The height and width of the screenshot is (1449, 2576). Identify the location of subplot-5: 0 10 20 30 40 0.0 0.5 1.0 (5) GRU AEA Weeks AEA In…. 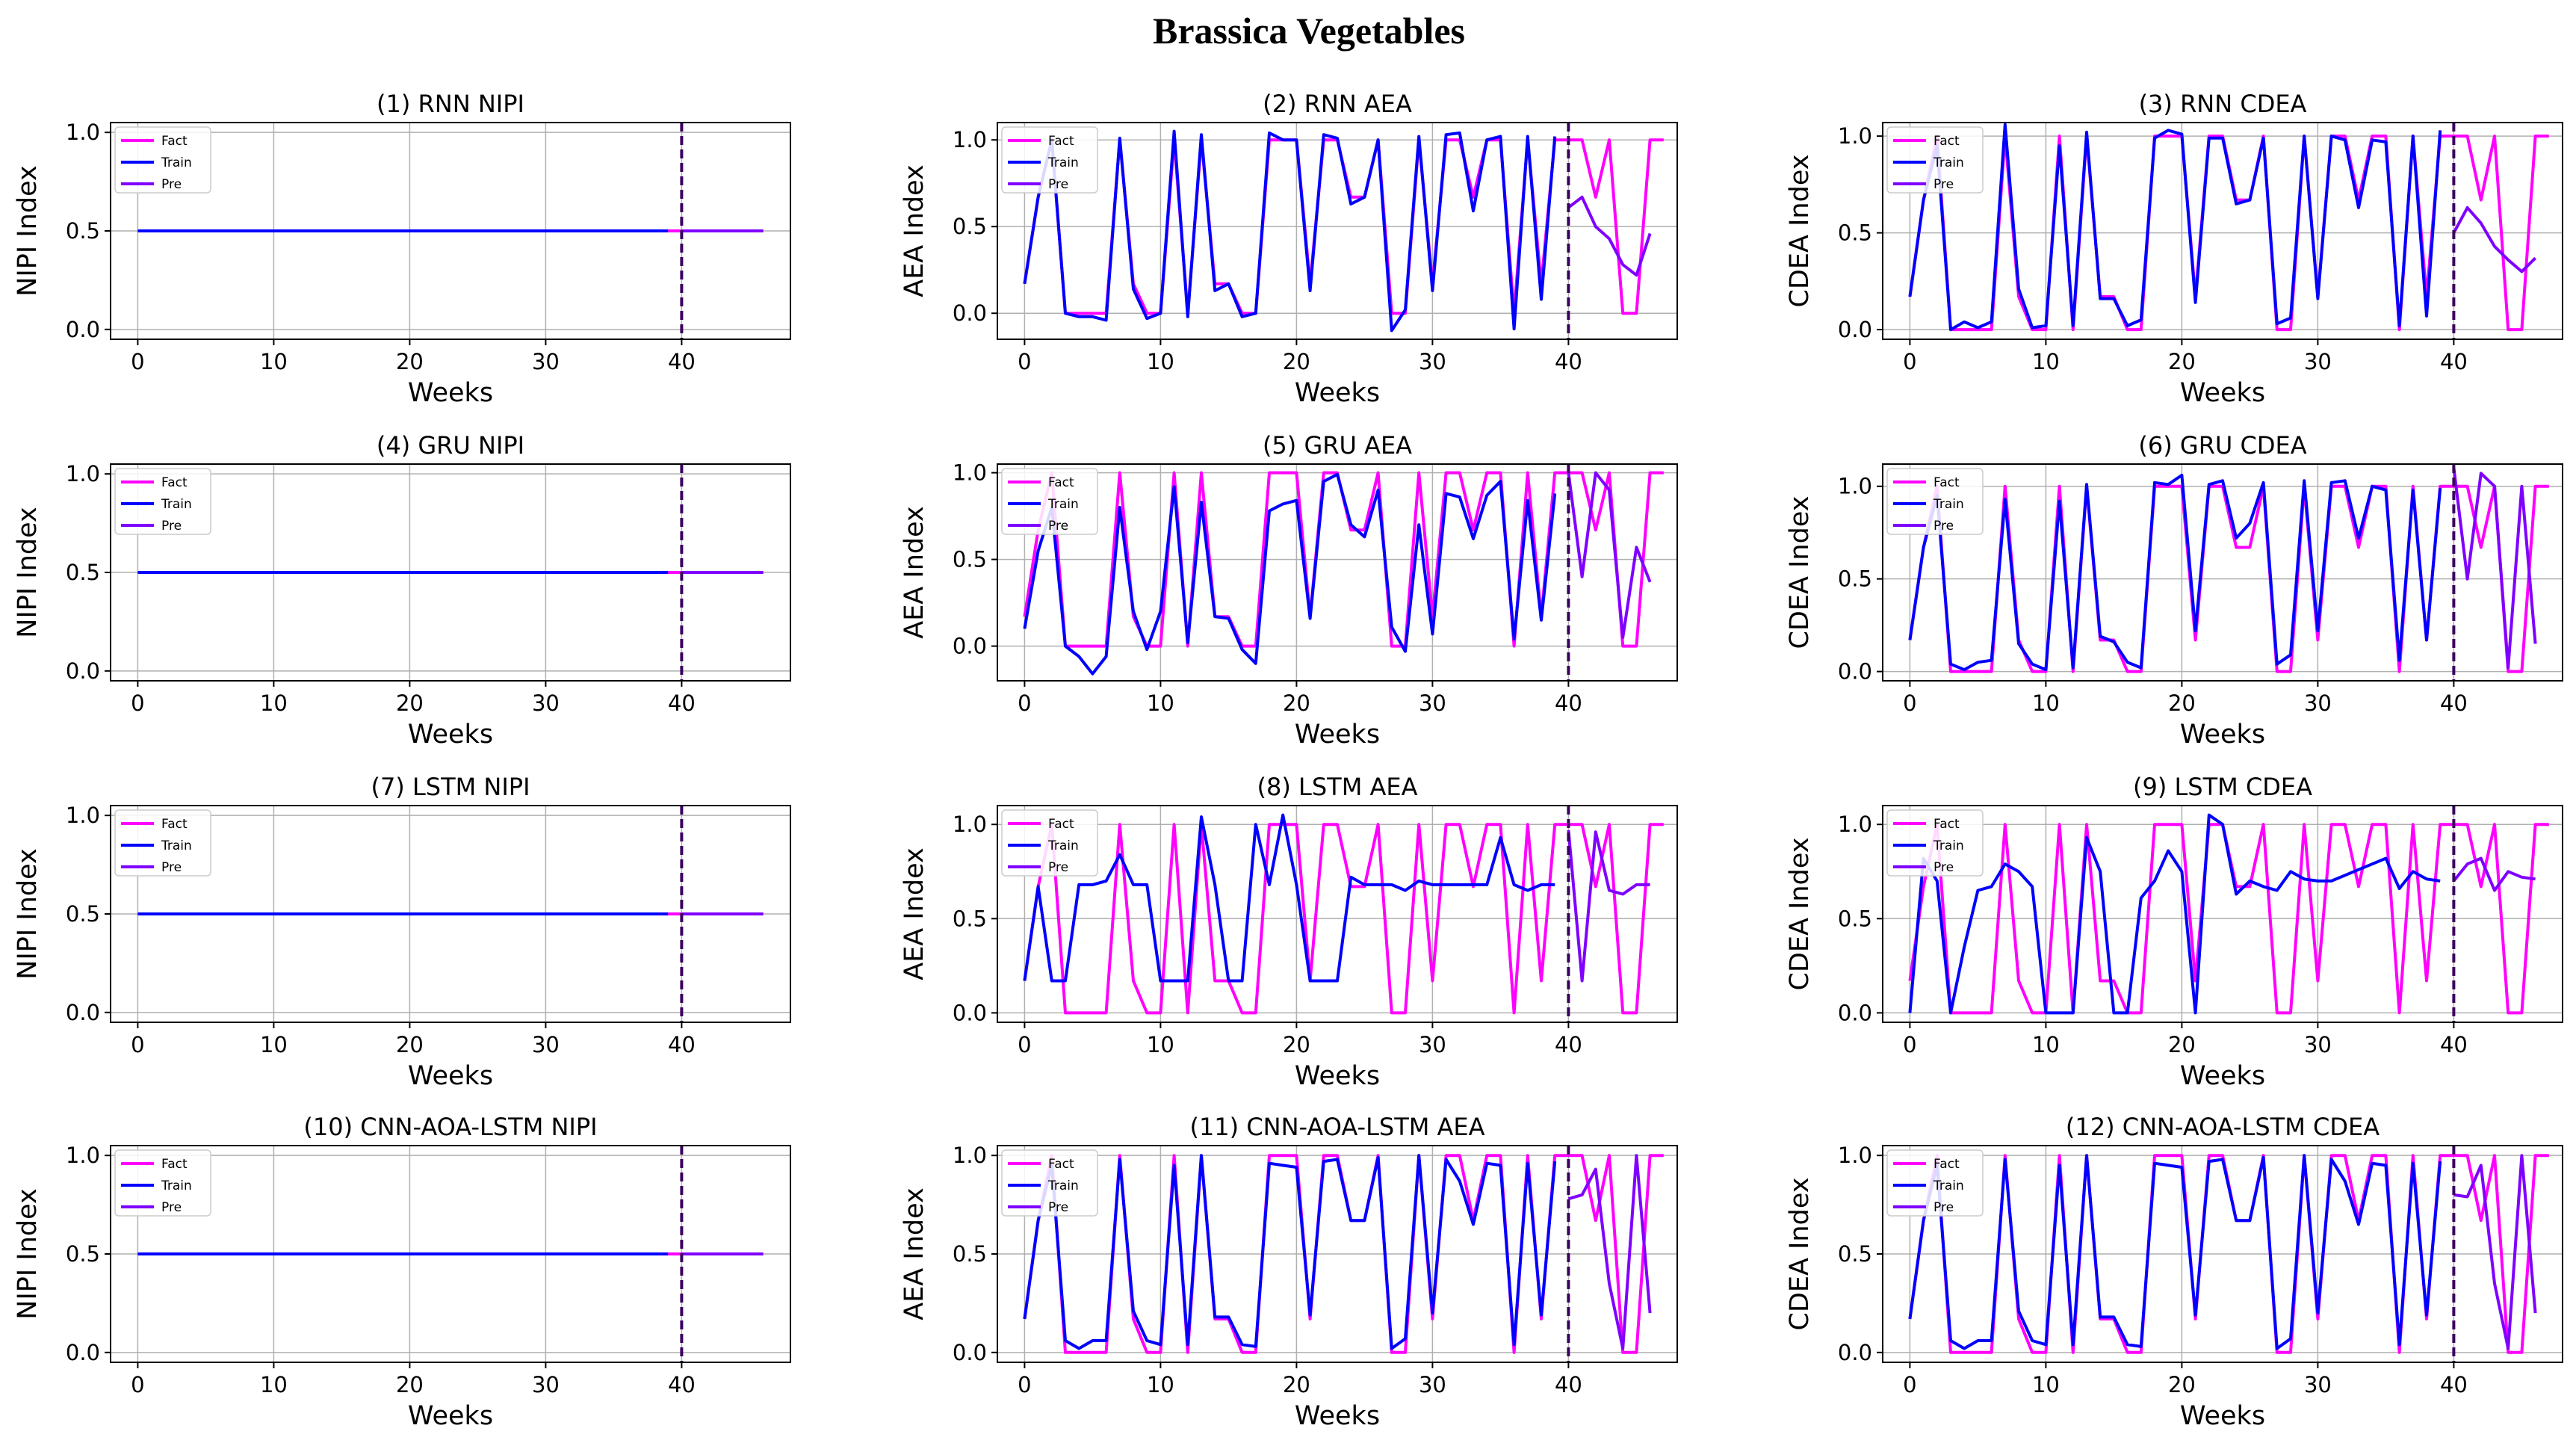
(1289, 590).